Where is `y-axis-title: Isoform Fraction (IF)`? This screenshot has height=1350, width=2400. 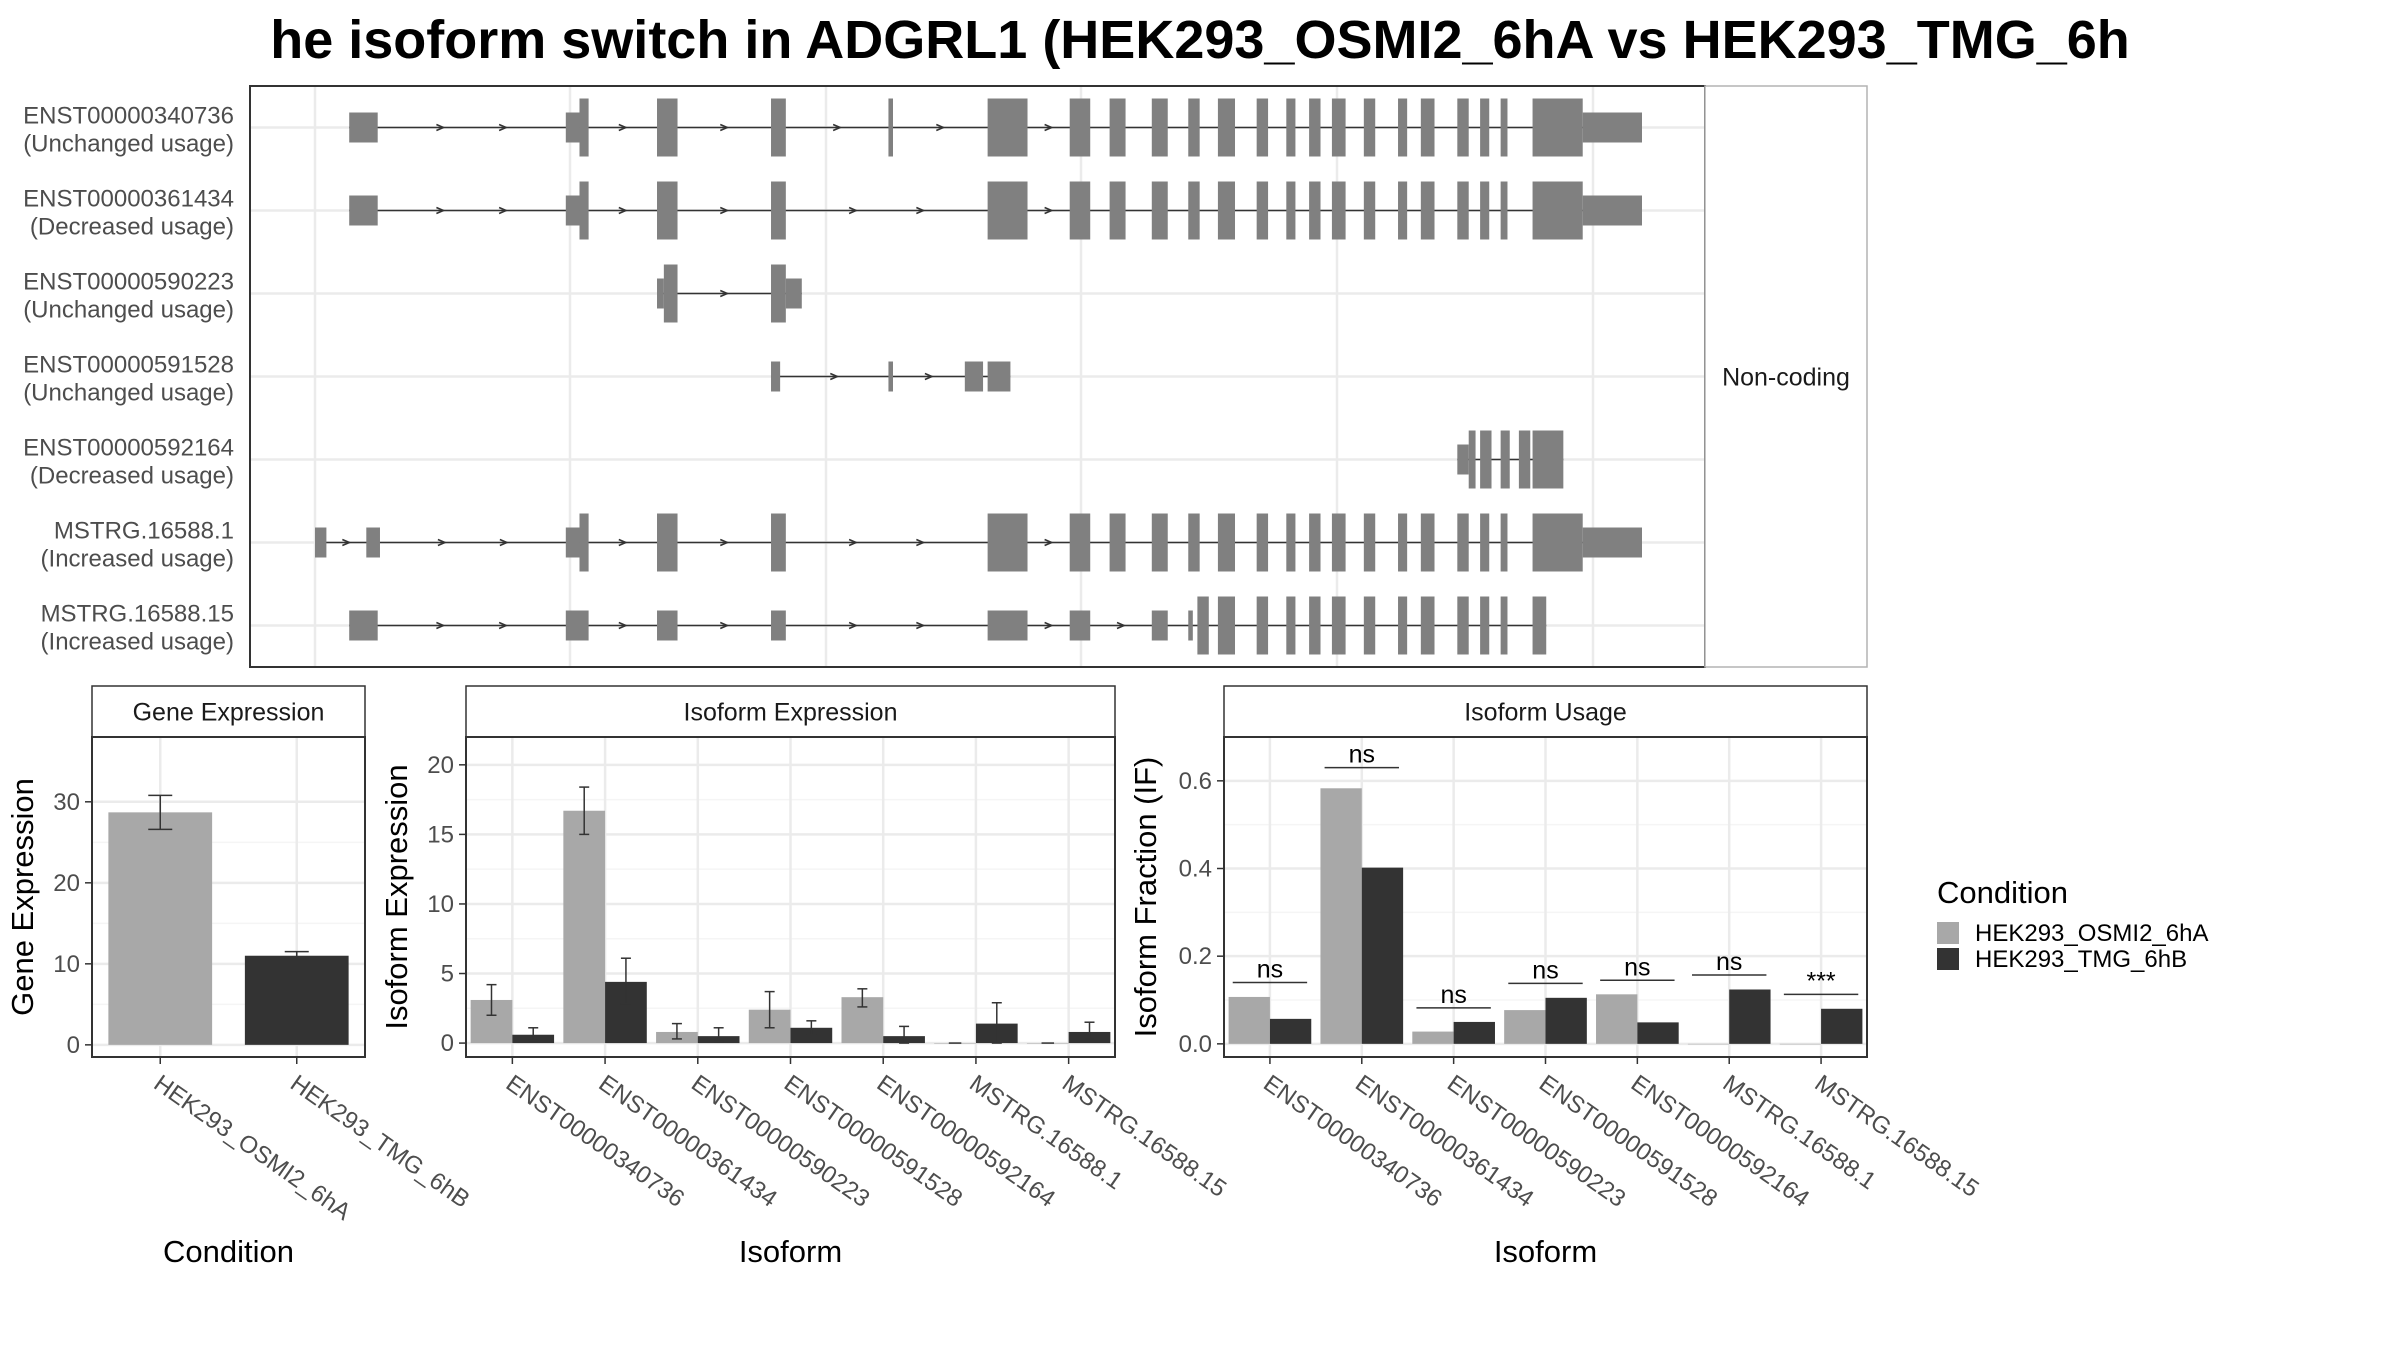 y-axis-title: Isoform Fraction (IF) is located at coordinates (1145, 897).